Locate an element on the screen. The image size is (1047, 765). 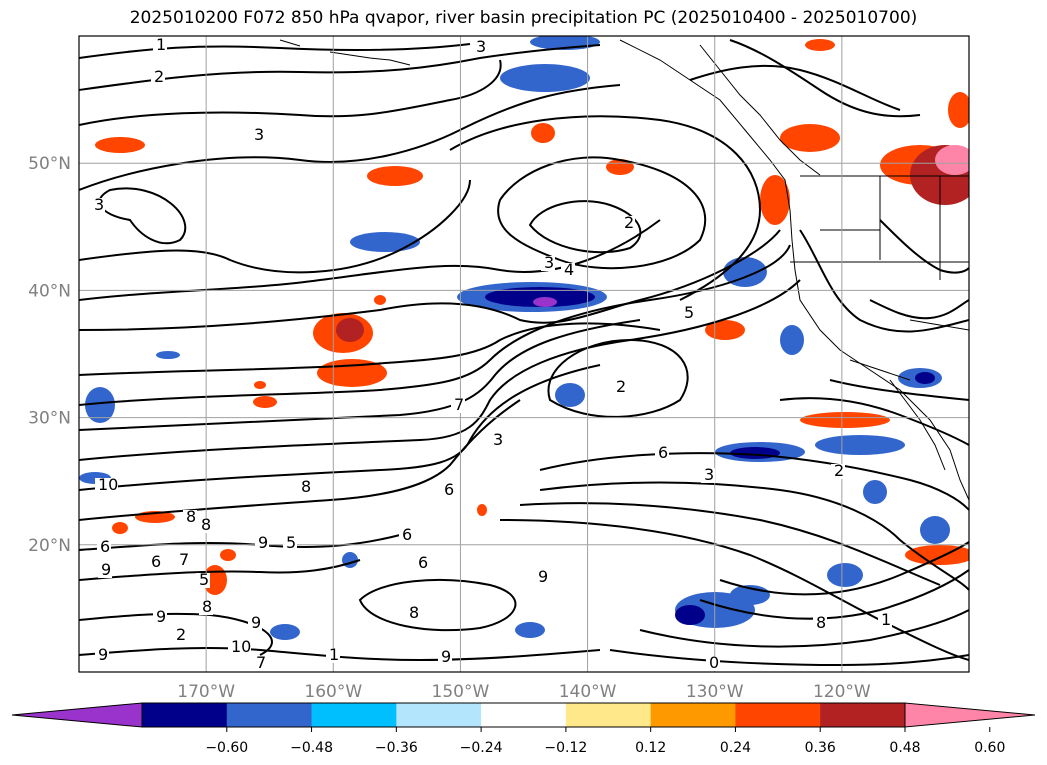
longitude-labels: 170°W 160°W 150°W 140°W 130°W 120°W is located at coordinates (524, 692).